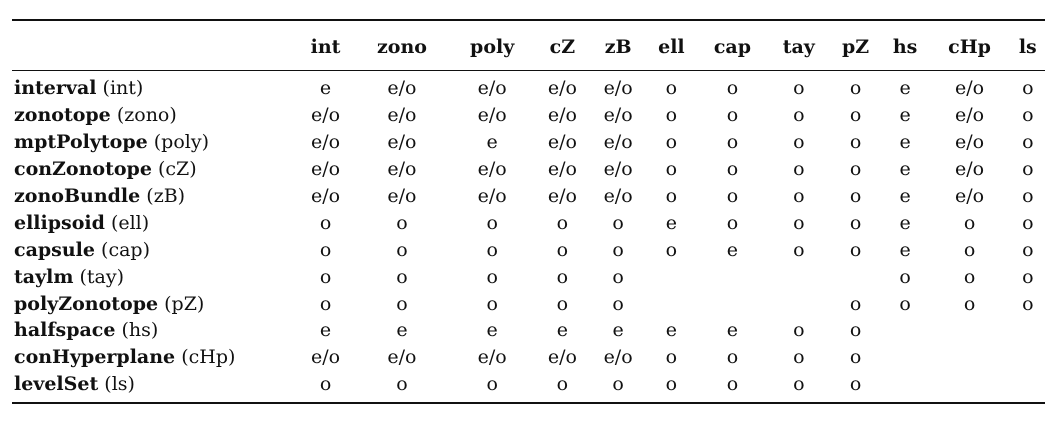 This screenshot has height=440, width=1057. Describe the element at coordinates (62, 115) in the screenshot. I see `row-name: zonotope` at that location.